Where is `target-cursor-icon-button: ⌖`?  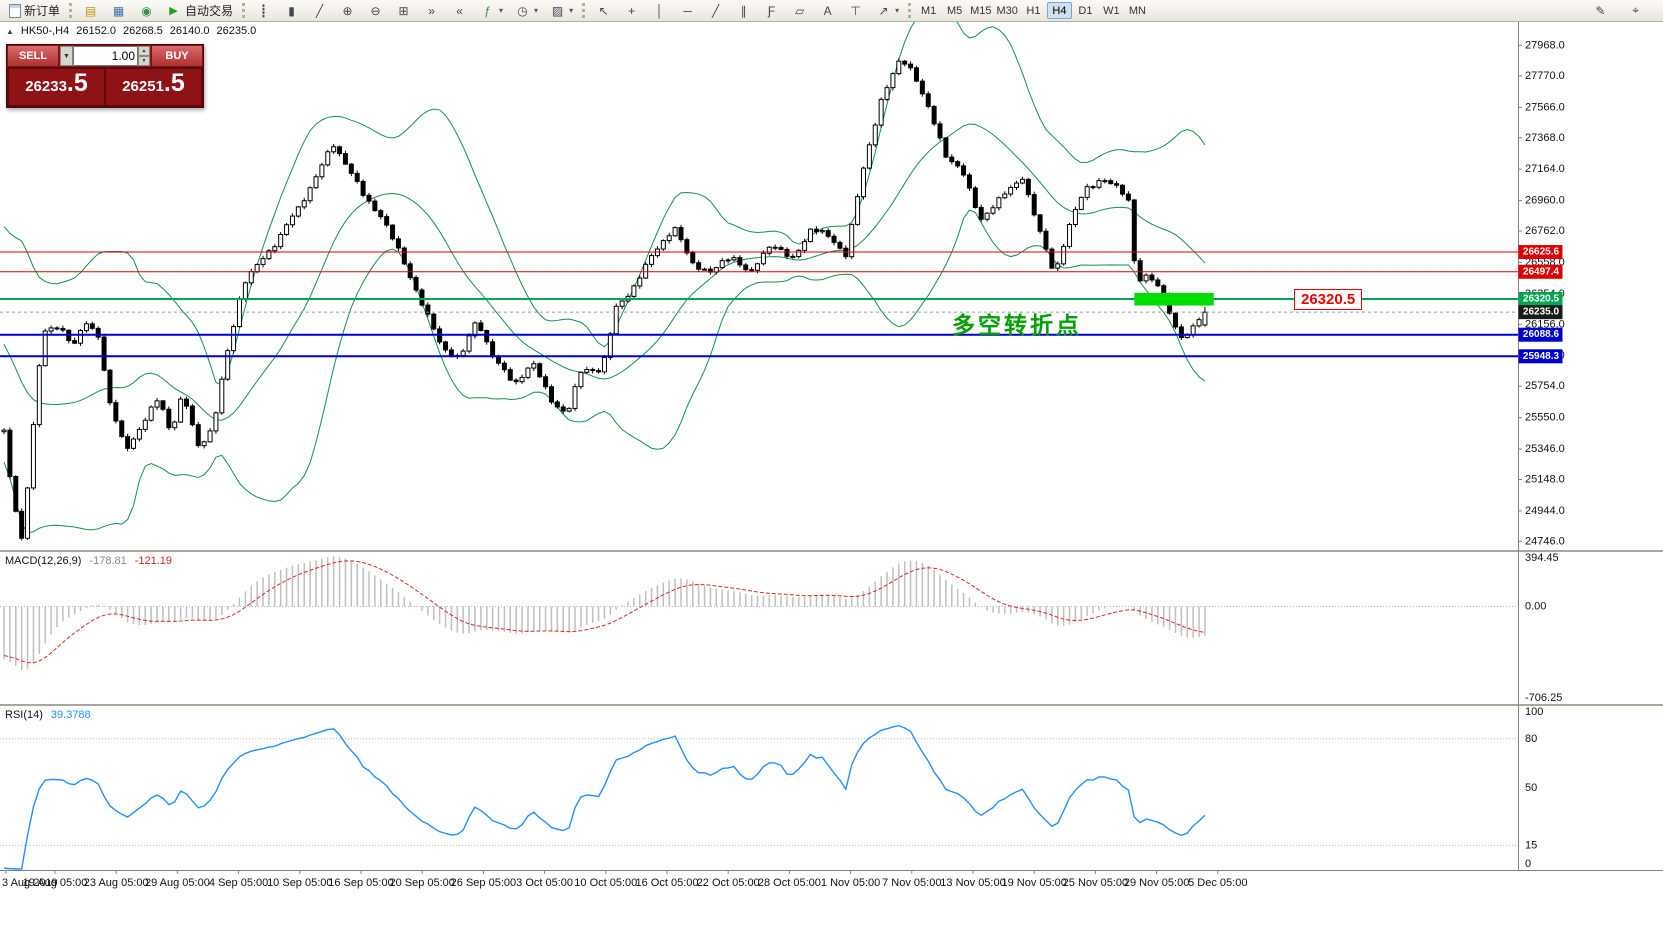
target-cursor-icon-button: ⌖ is located at coordinates (1635, 11).